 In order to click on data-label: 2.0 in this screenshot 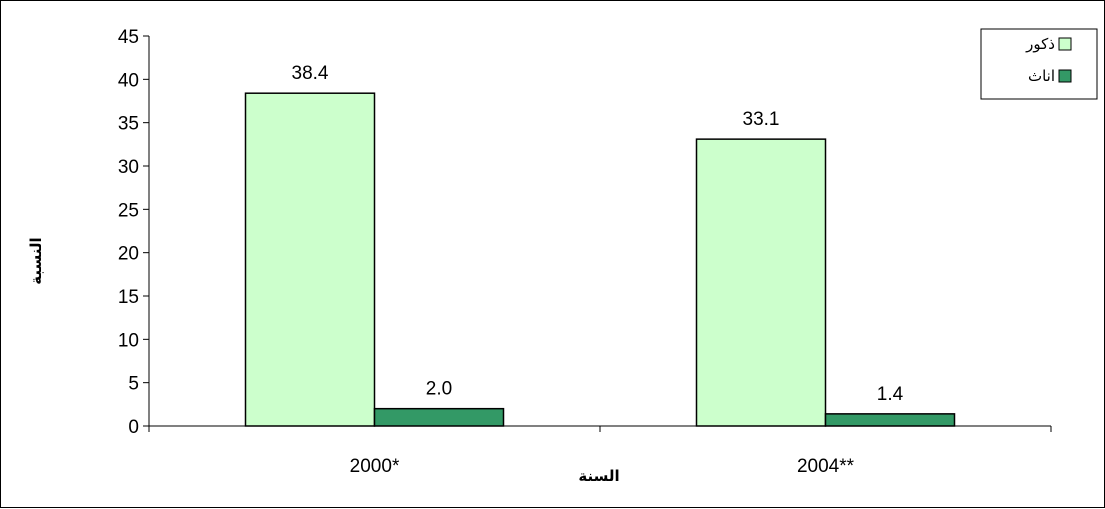, I will do `click(439, 389)`.